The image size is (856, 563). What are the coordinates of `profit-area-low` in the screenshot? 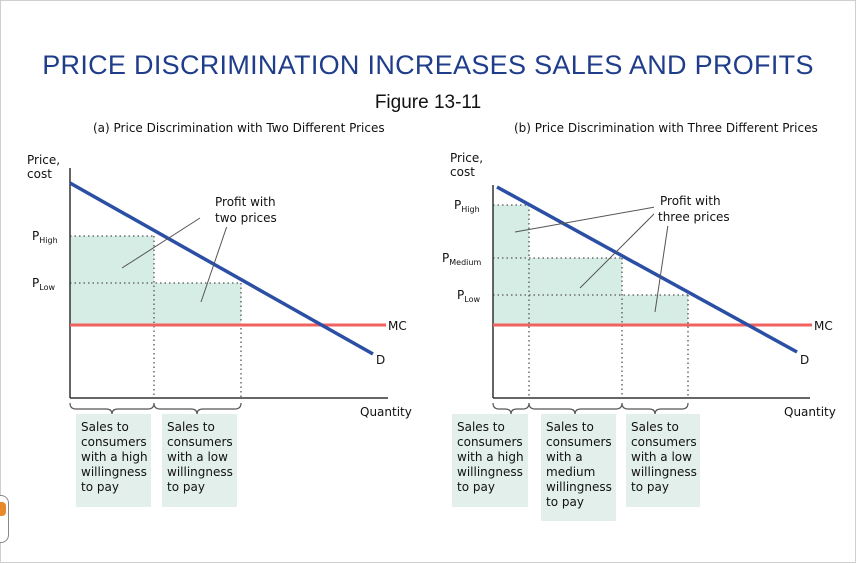 It's located at (197, 304).